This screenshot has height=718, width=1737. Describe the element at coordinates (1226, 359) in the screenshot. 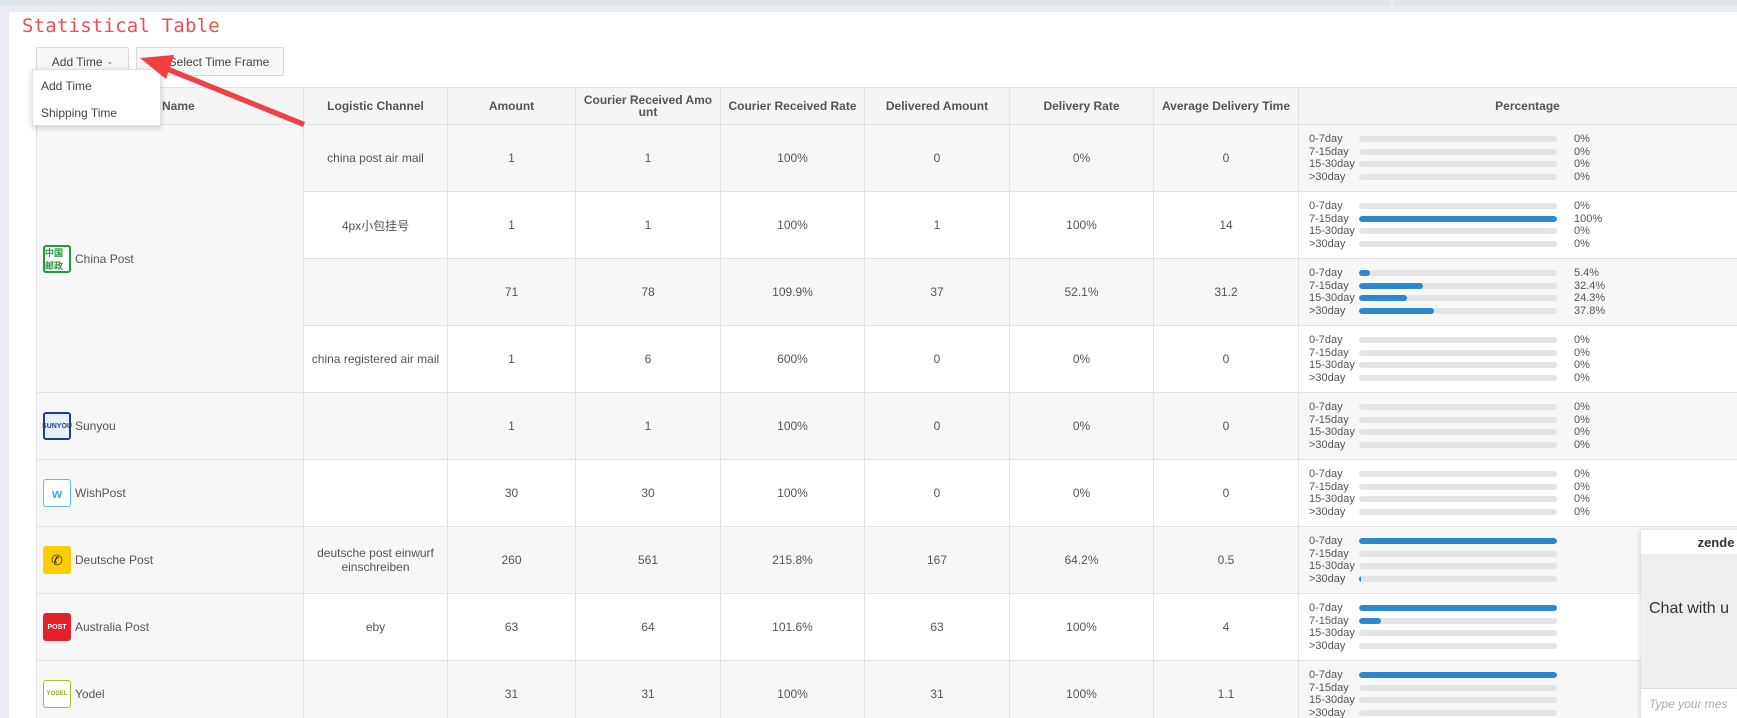

I see `average-delivery-time-cell: 0` at that location.